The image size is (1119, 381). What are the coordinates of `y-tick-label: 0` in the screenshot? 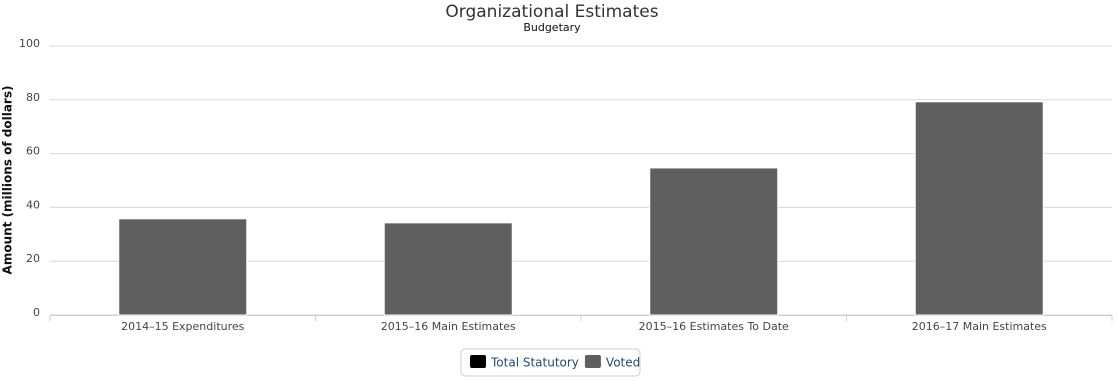 It's located at (36, 312).